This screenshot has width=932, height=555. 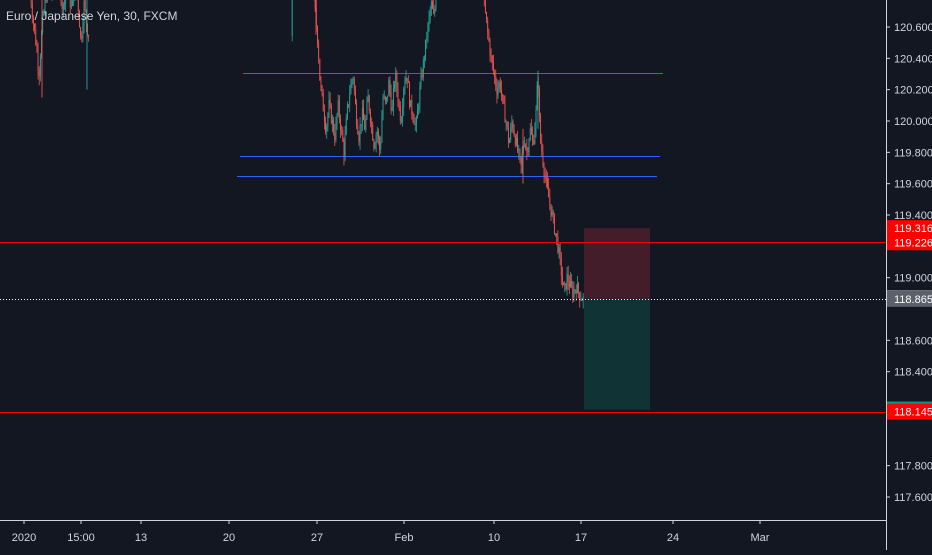 What do you see at coordinates (909, 298) in the screenshot?
I see `price-tag` at bounding box center [909, 298].